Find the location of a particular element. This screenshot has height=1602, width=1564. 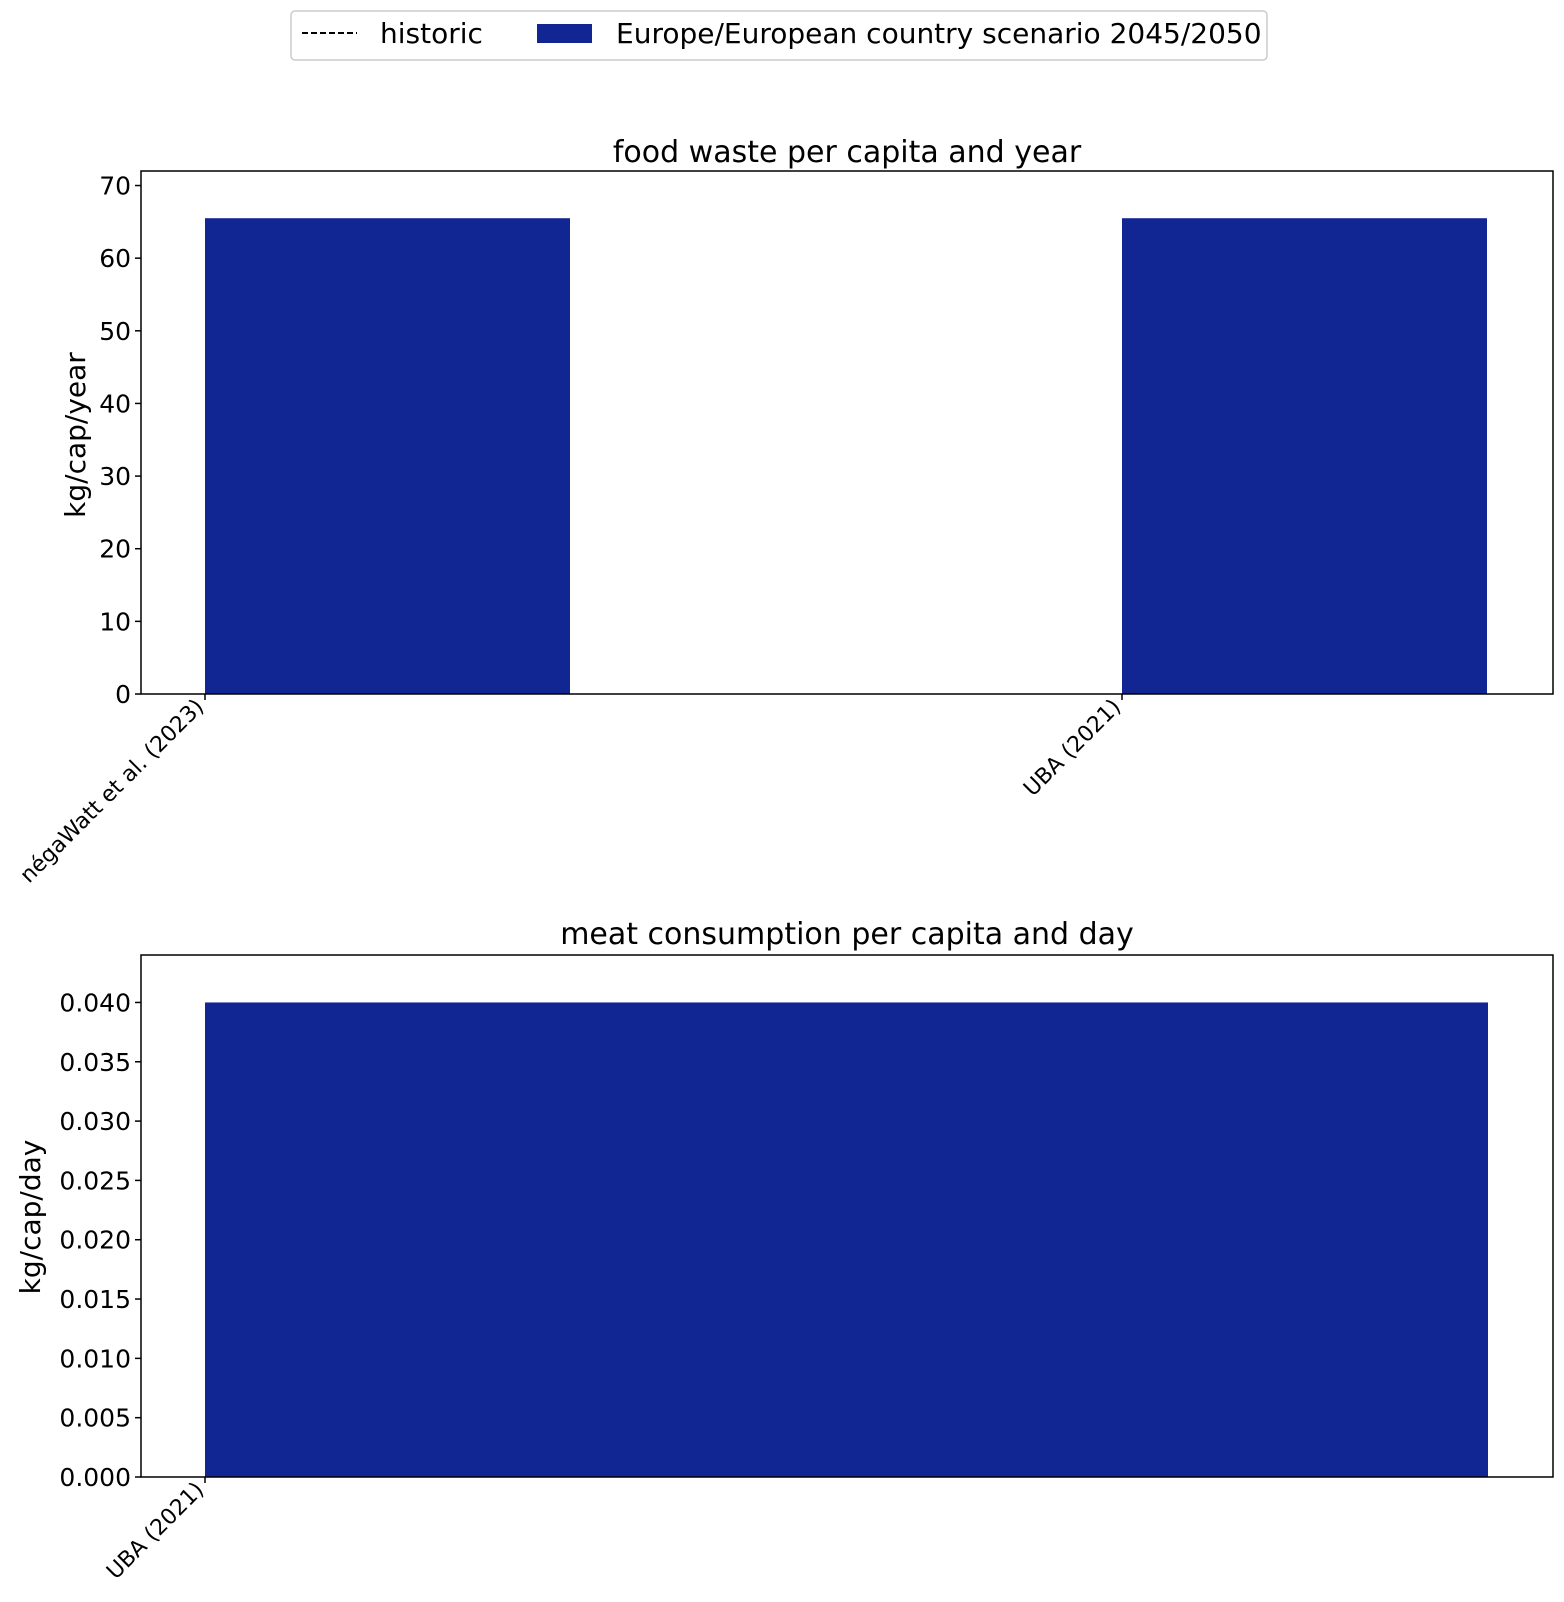

y-tick-label: 70 is located at coordinates (115, 186).